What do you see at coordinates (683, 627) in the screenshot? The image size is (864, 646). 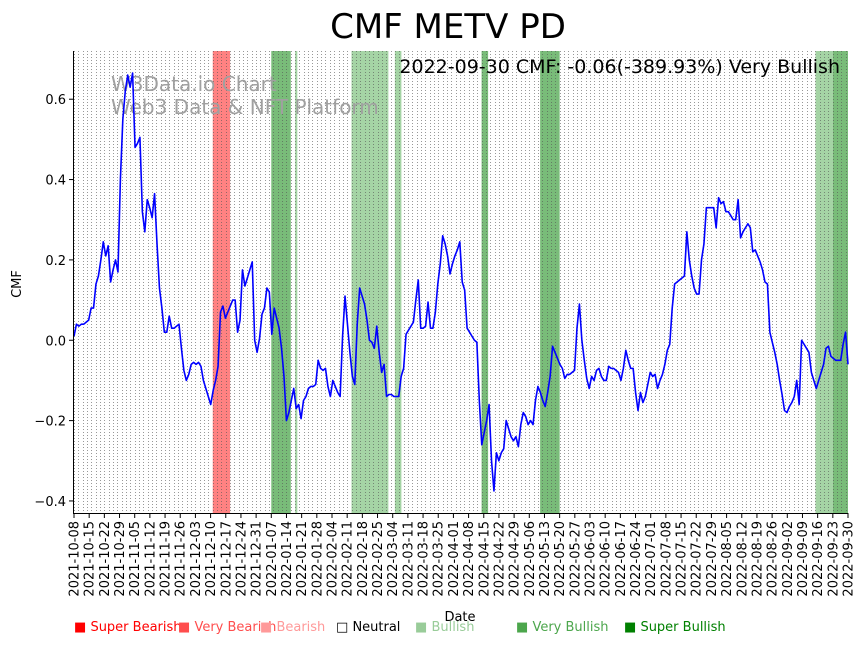 I see `legend-label: Super Bullish` at bounding box center [683, 627].